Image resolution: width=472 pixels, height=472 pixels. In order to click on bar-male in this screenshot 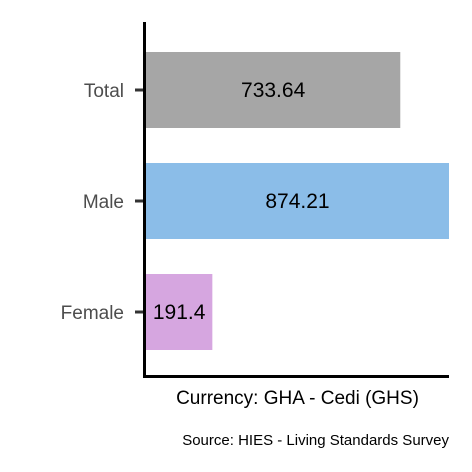, I will do `click(297, 201)`.